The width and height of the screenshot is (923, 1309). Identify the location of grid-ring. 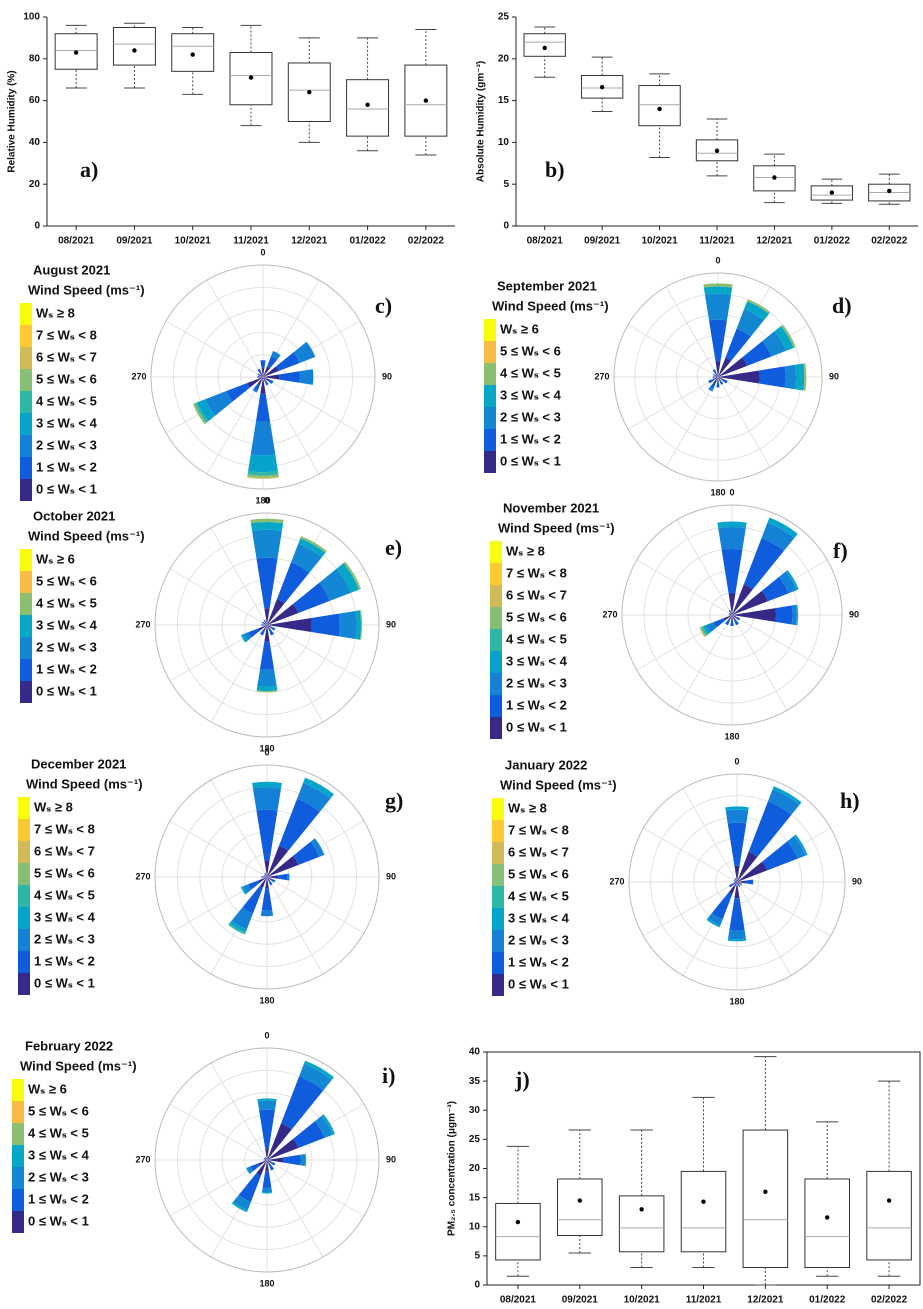
(267, 1160).